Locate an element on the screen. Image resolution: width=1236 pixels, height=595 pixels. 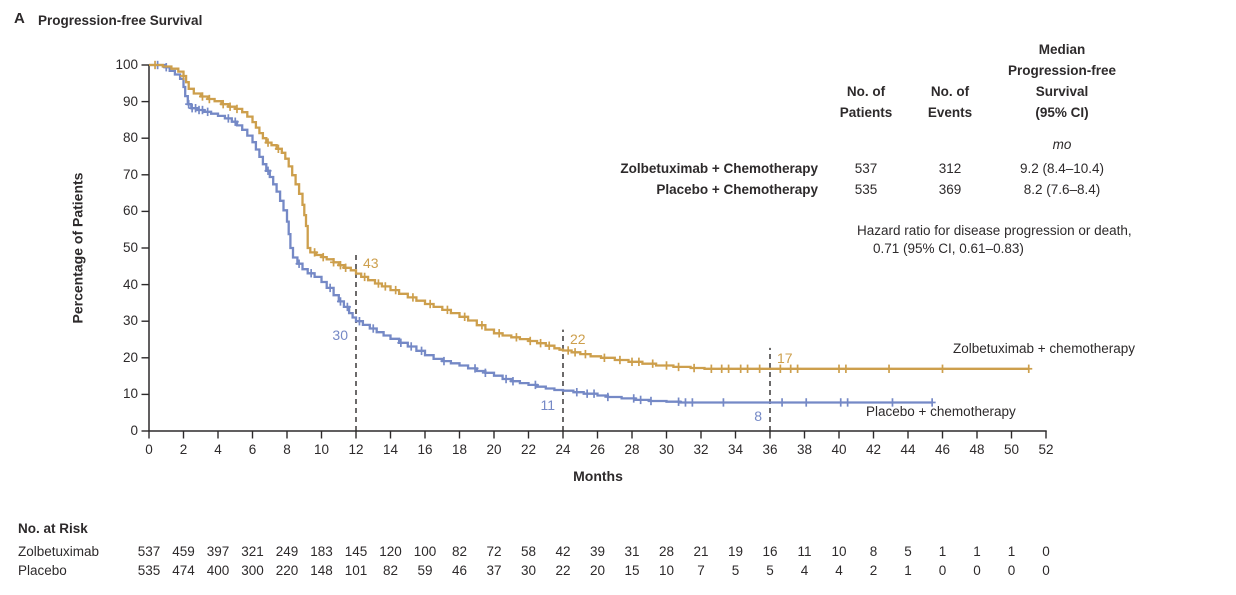
risk-count: 220 is located at coordinates (287, 570).